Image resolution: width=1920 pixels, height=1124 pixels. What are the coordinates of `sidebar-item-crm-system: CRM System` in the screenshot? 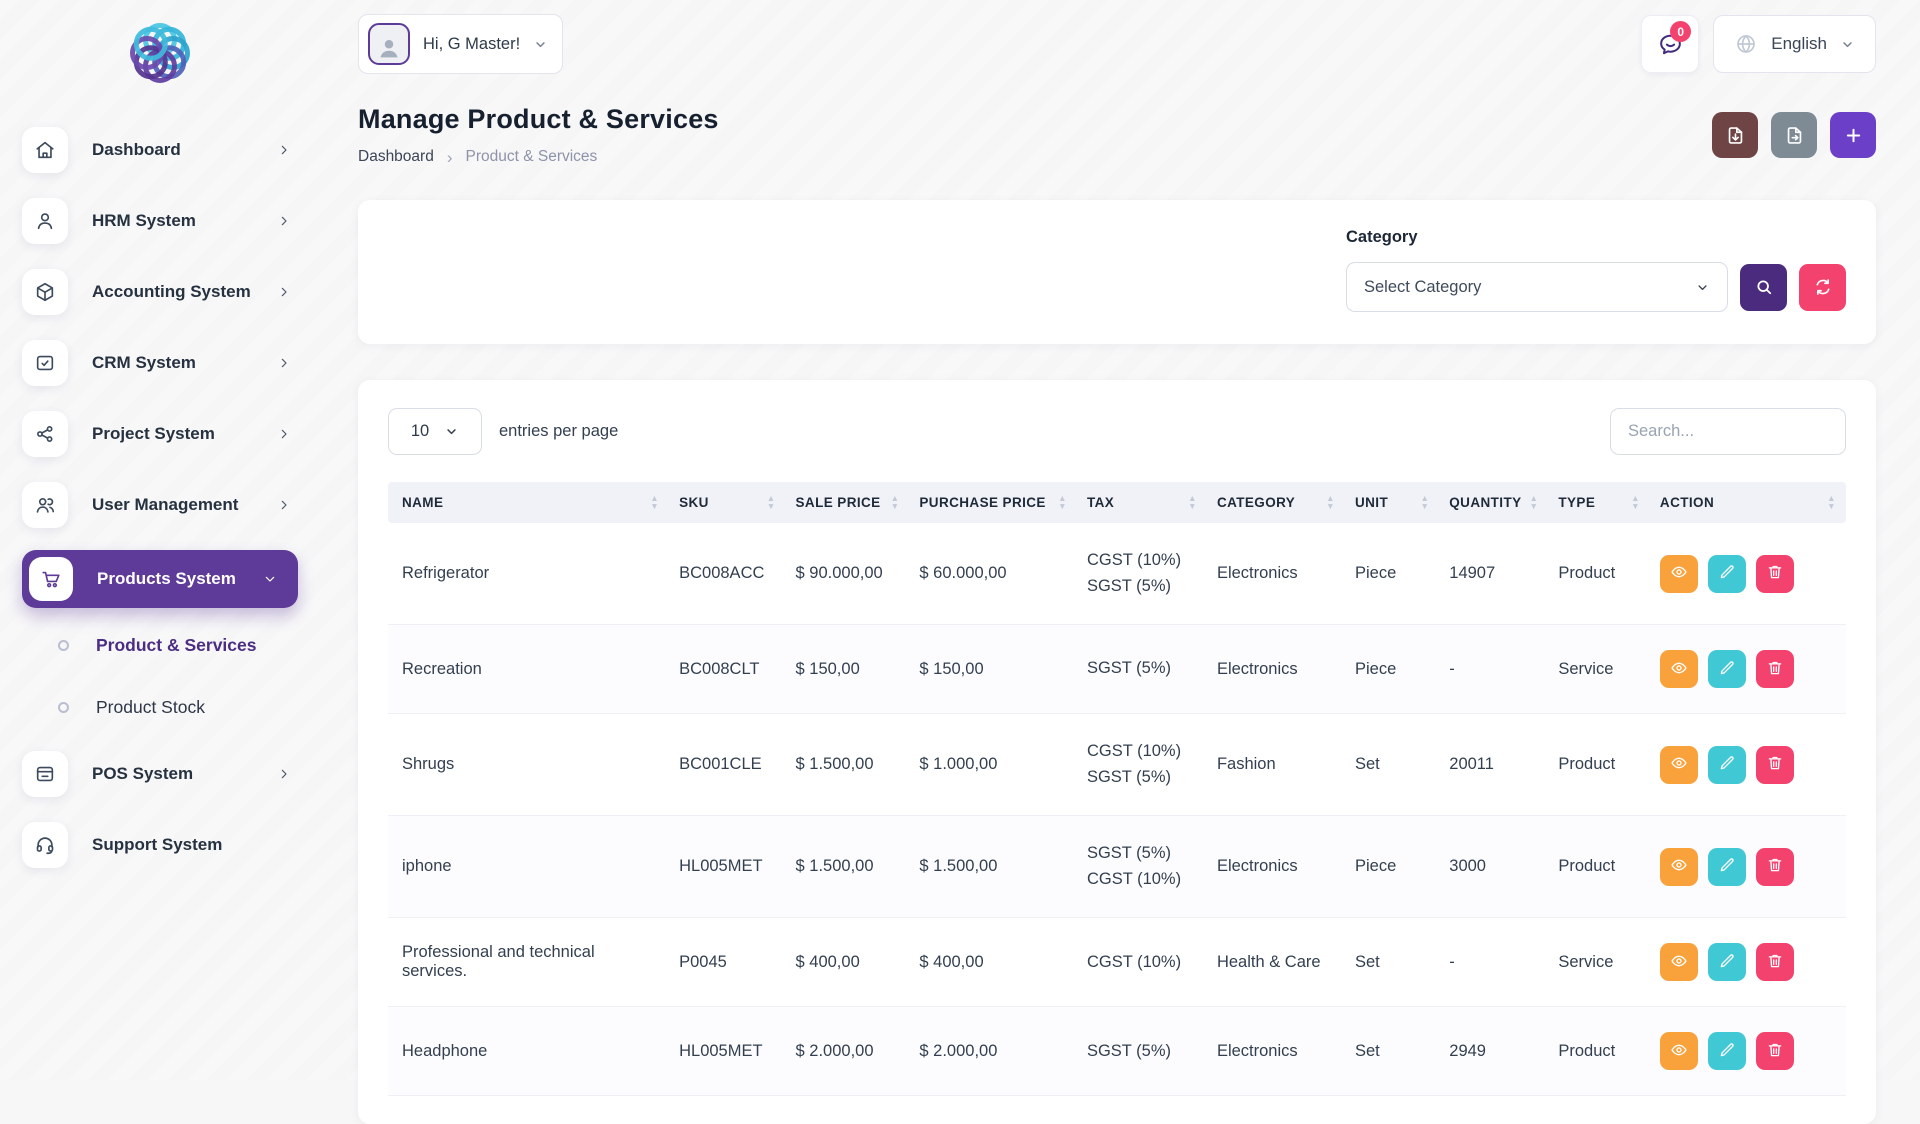 It's located at (171, 362).